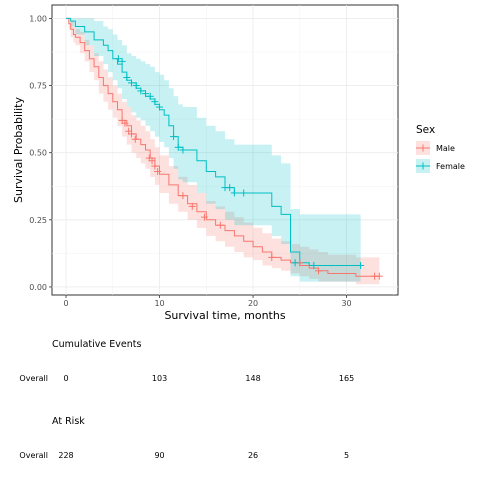 This screenshot has height=484, width=480. What do you see at coordinates (65, 303) in the screenshot?
I see `x-tick-label: 0` at bounding box center [65, 303].